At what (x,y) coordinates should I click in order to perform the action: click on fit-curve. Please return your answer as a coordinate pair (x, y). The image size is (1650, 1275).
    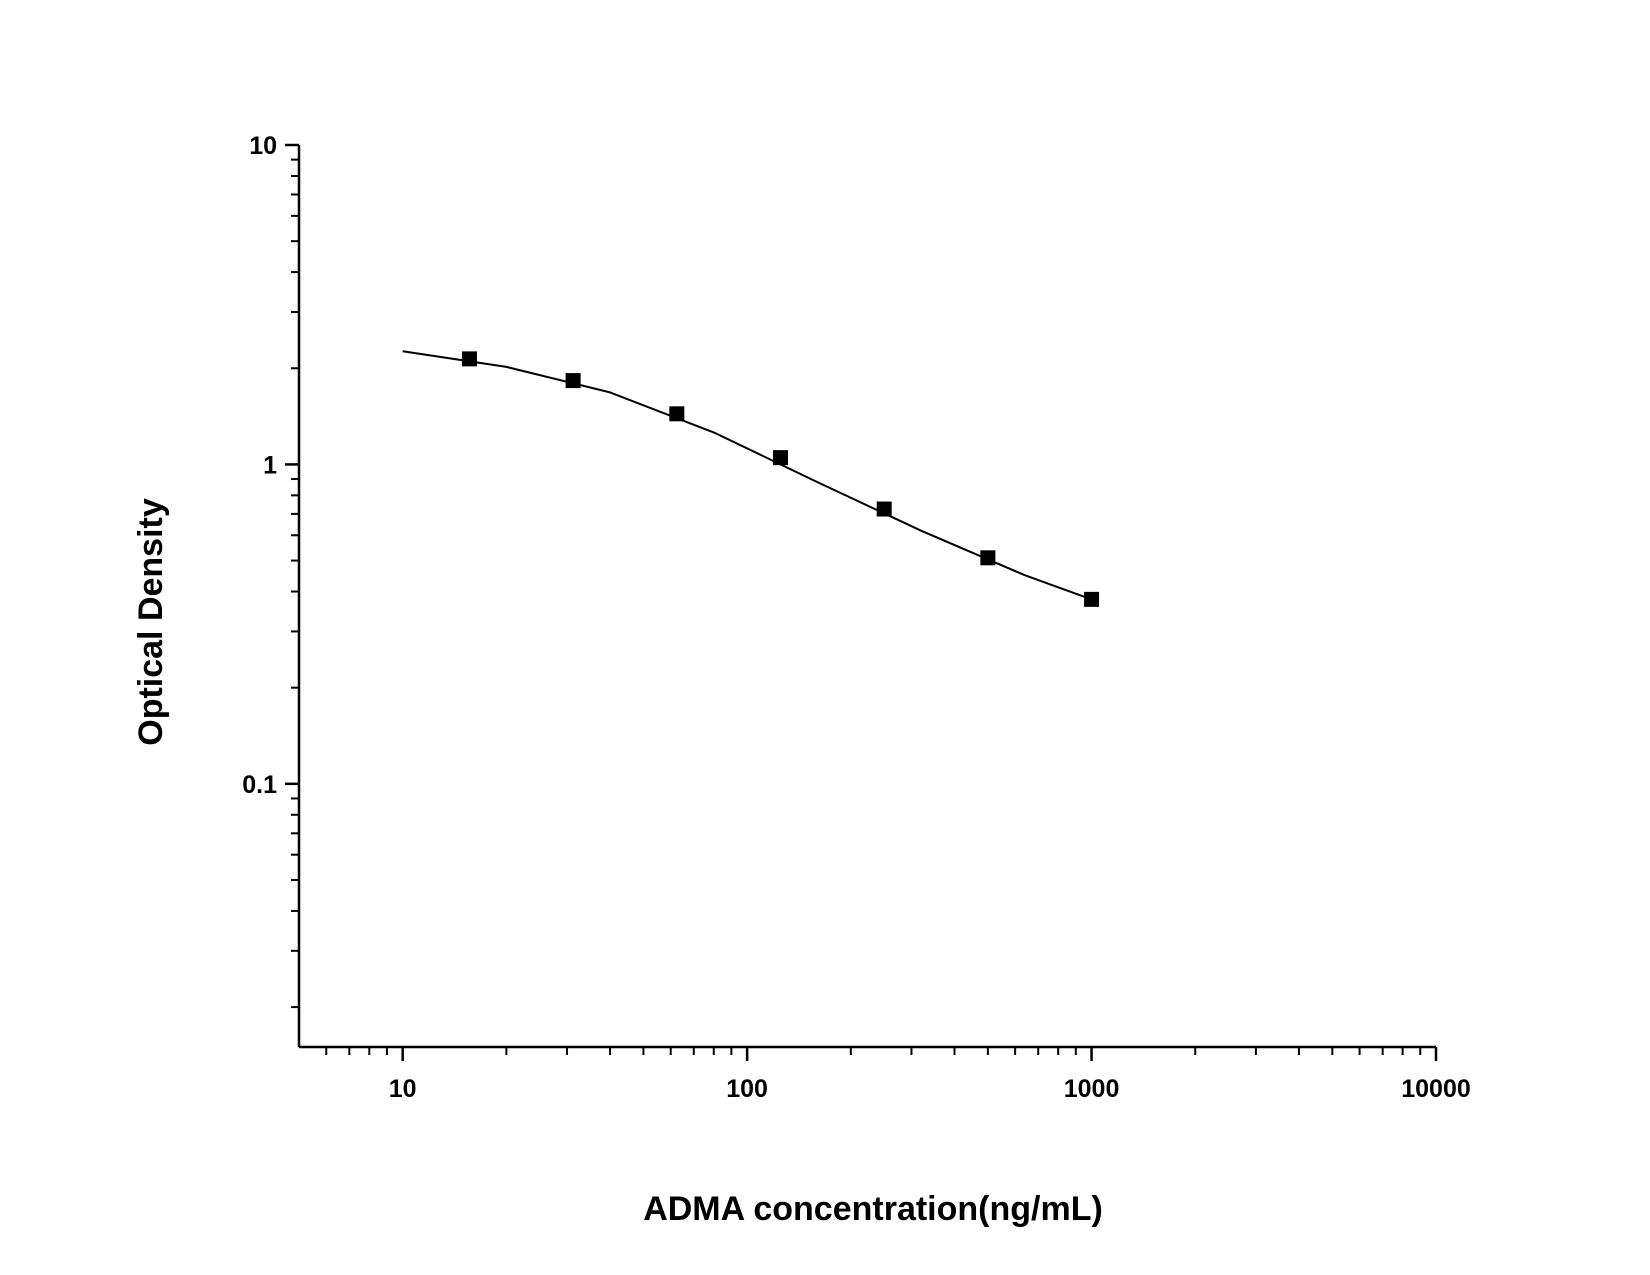
    Looking at the image, I should click on (747, 475).